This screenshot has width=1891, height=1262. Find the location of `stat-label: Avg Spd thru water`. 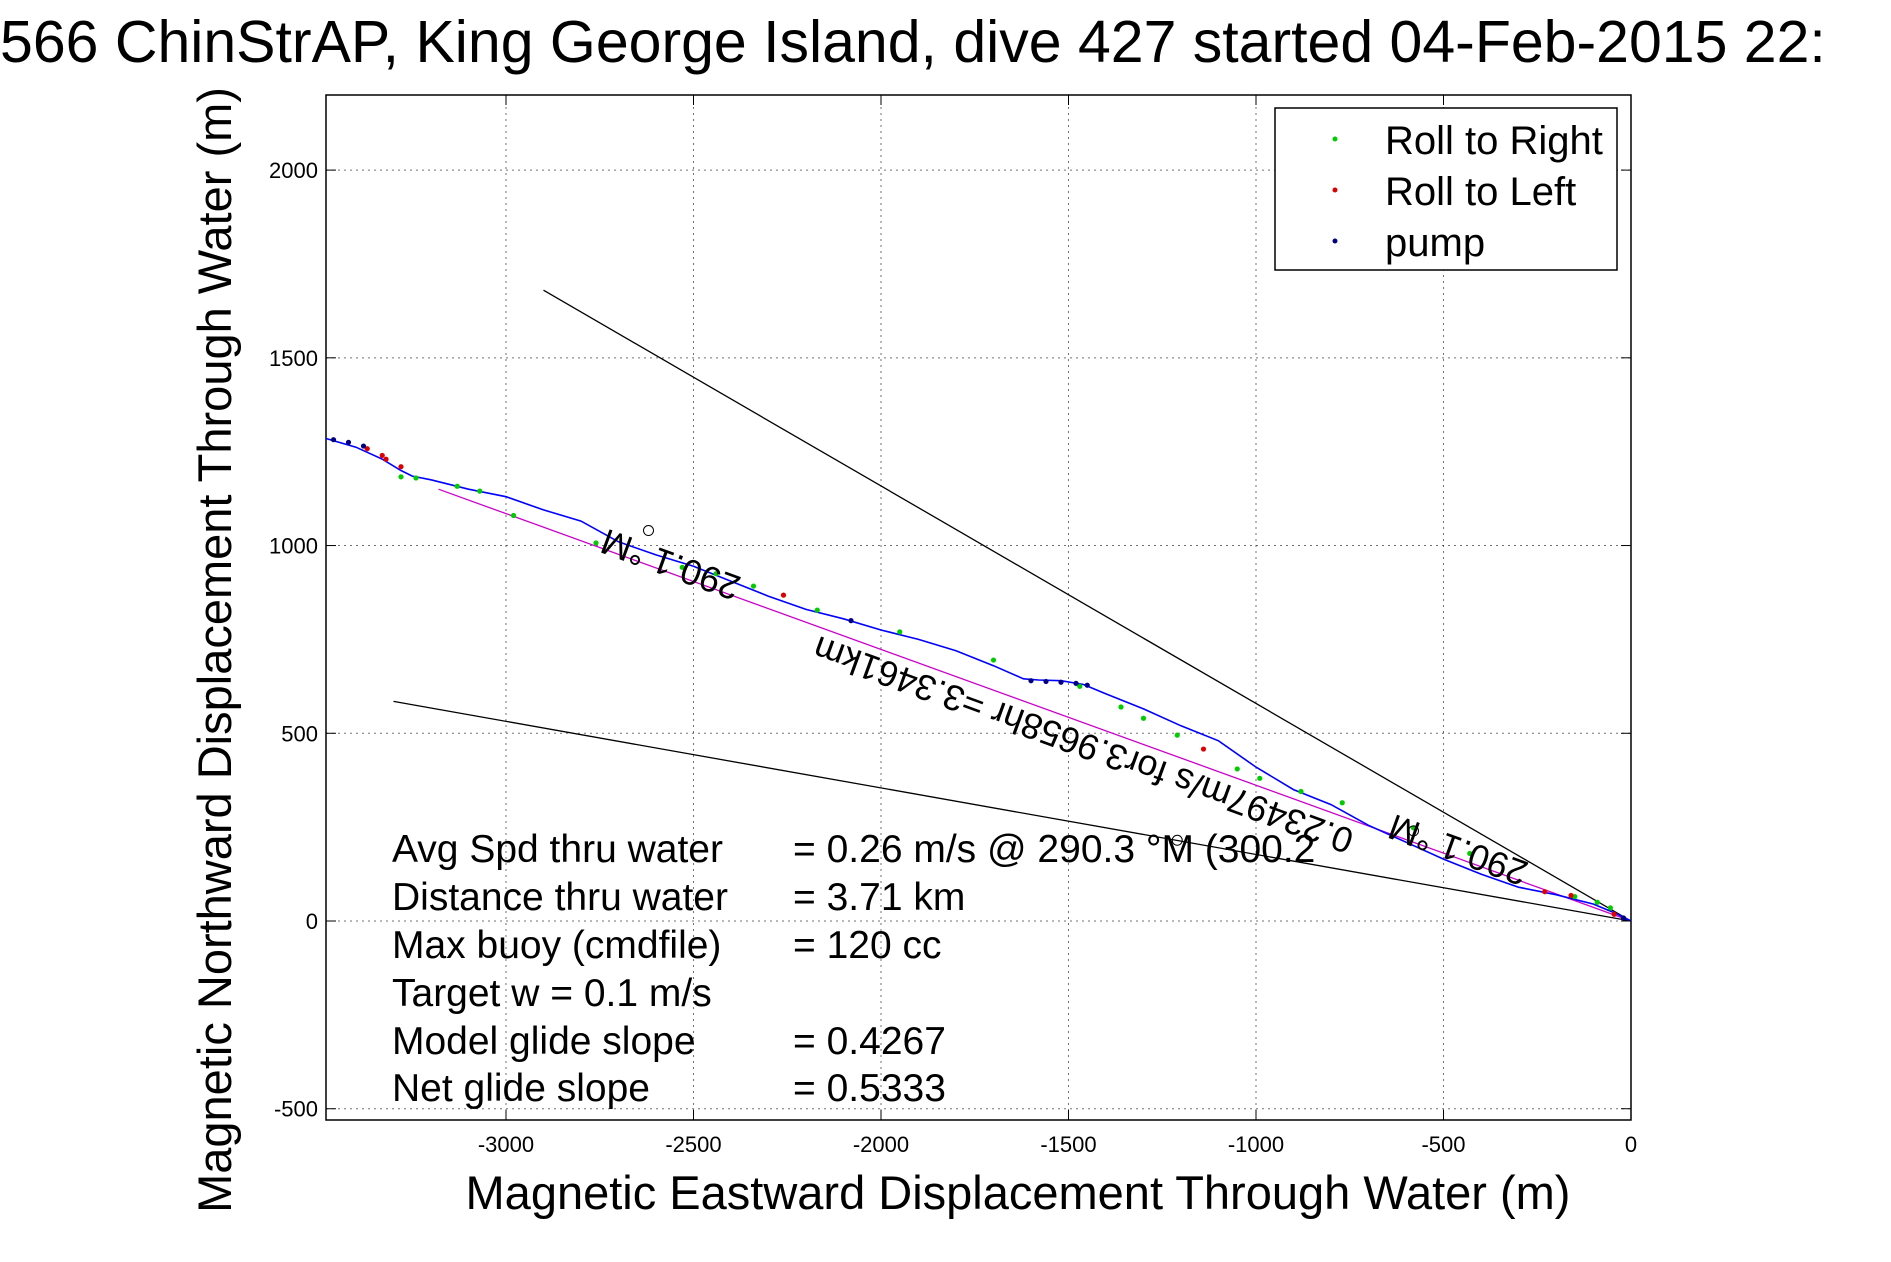

stat-label: Avg Spd thru water is located at coordinates (557, 849).